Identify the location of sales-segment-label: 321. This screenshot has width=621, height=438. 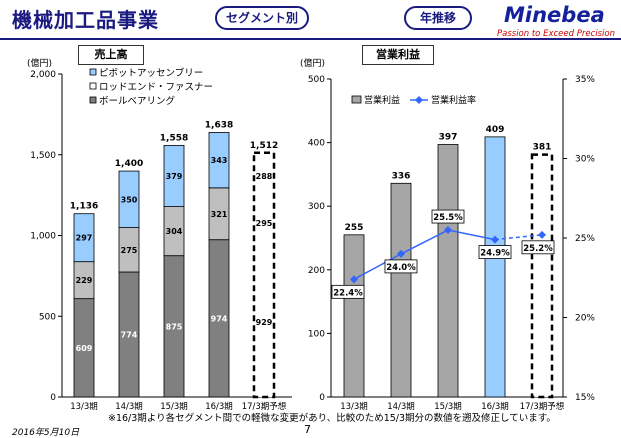
(219, 214).